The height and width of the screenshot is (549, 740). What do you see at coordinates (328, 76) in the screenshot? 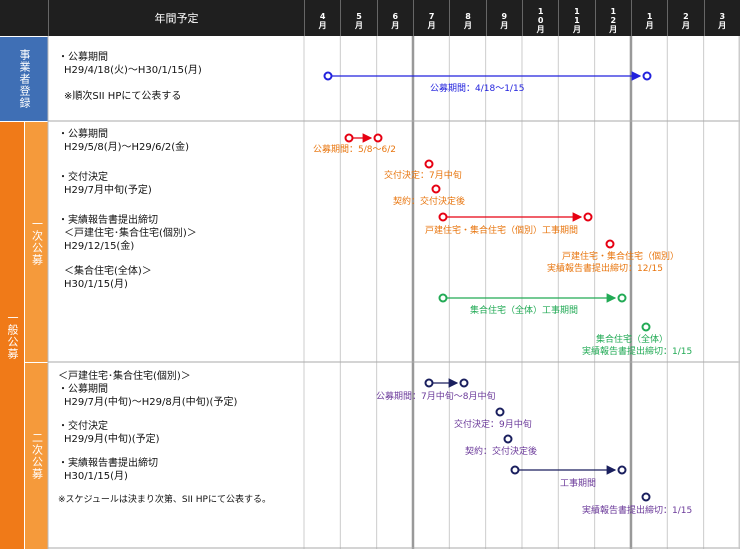
I see `jigyosha-start-marker` at bounding box center [328, 76].